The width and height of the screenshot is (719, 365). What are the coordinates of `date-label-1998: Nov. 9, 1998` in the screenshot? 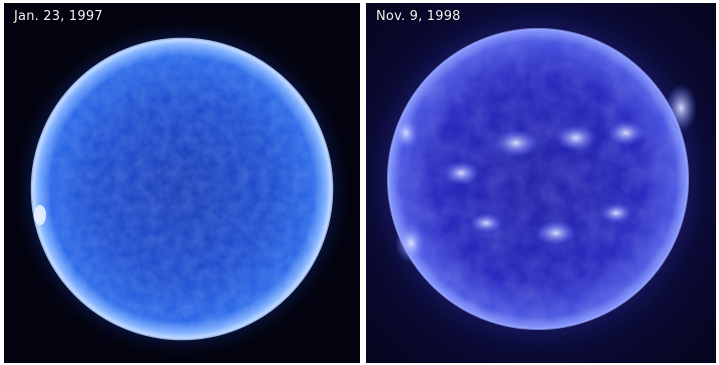 It's located at (418, 16).